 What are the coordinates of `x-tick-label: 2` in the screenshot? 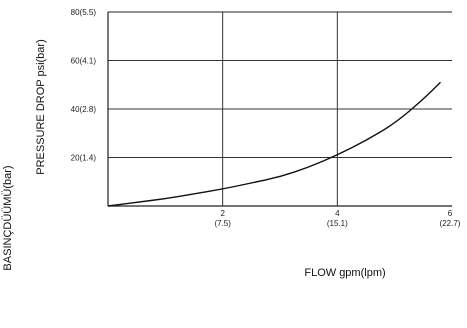 It's located at (222, 213).